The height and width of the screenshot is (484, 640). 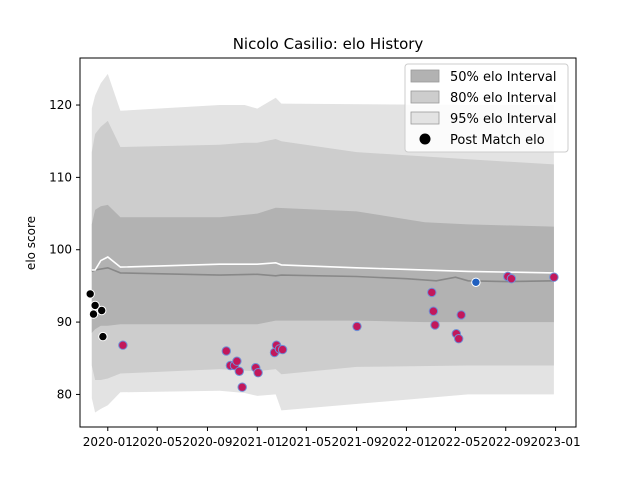 I want to click on y-tick-label: 110, so click(x=60, y=177).